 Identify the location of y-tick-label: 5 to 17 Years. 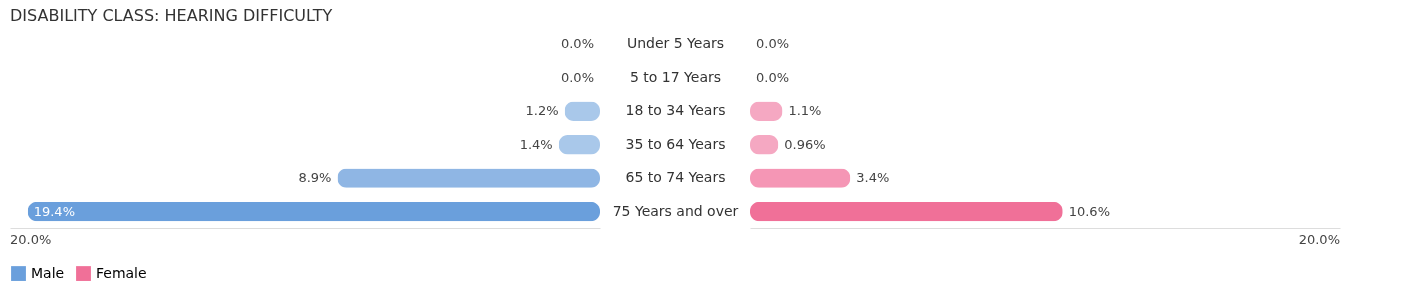
(675, 76).